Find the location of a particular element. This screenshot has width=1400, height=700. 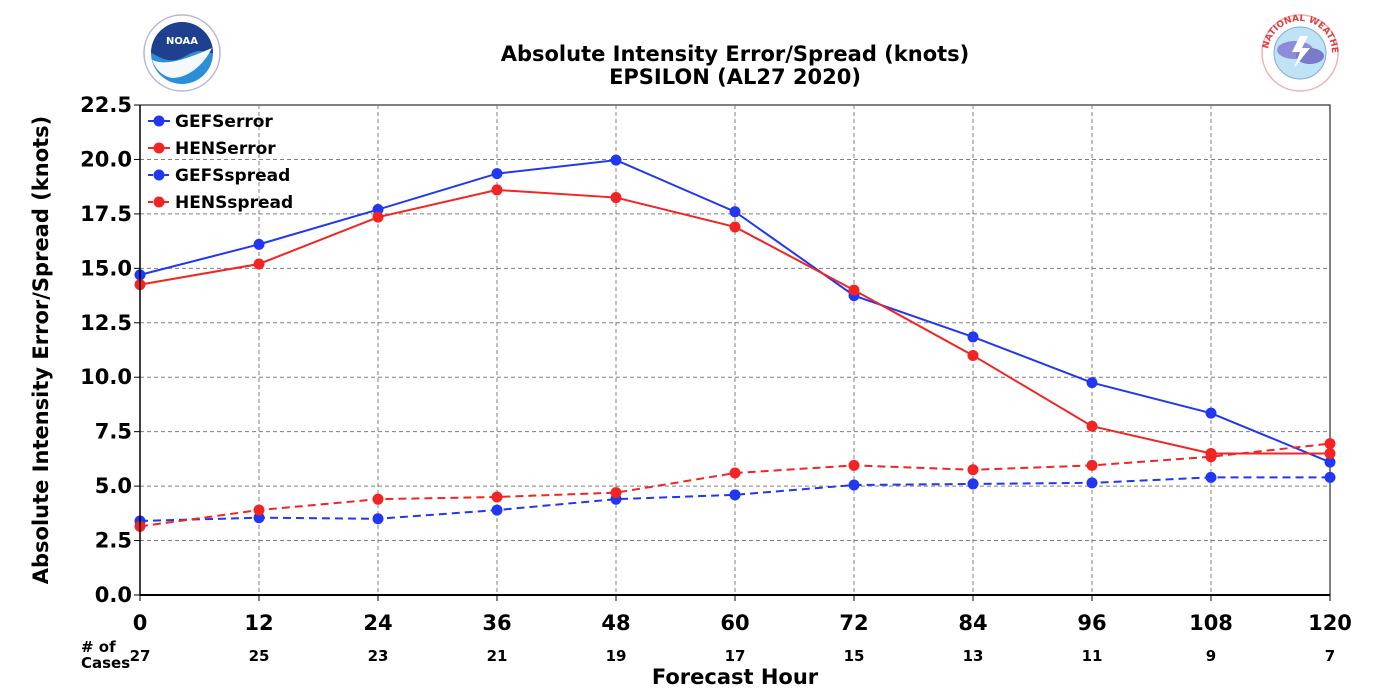

legend-gefserror-label: GEFSerror is located at coordinates (224, 122).